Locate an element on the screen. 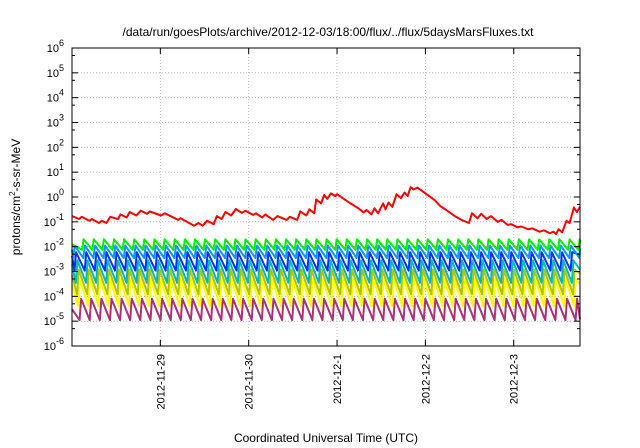 This screenshot has height=448, width=640. x-tick-label: 2012-12-2 is located at coordinates (426, 379).